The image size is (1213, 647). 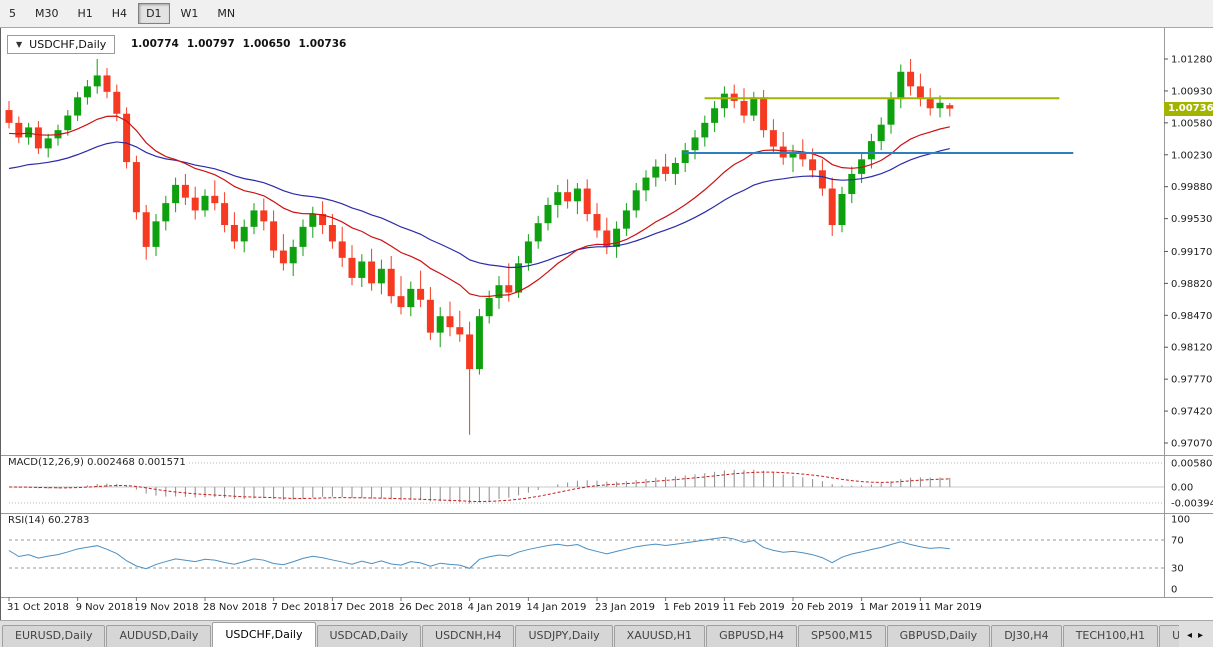 What do you see at coordinates (1191, 348) in the screenshot?
I see `svg-text: 0.98120` at bounding box center [1191, 348].